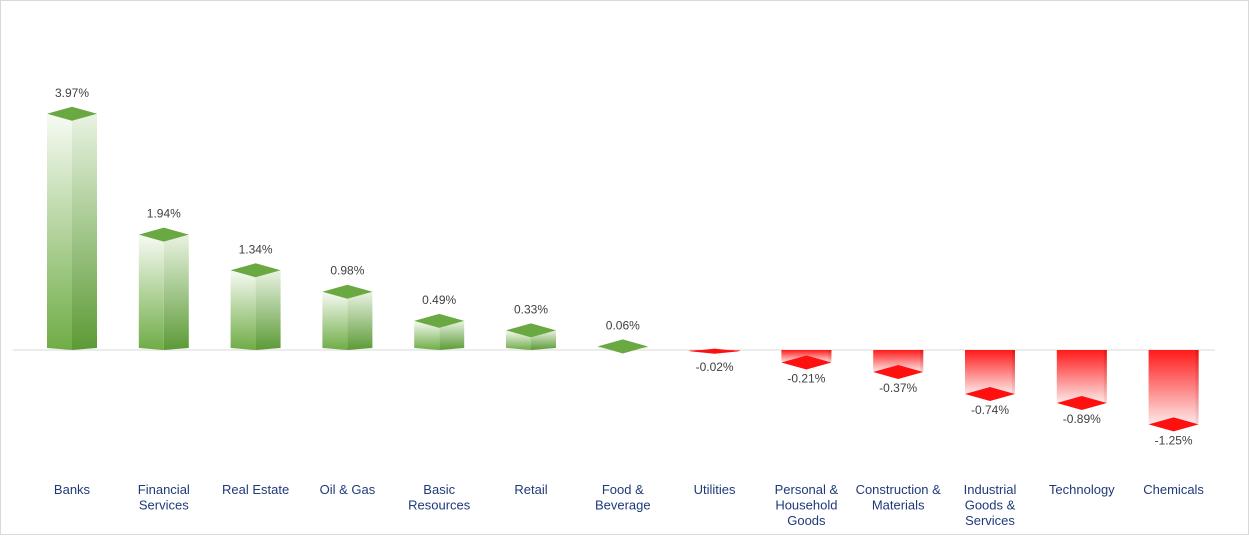 This screenshot has height=539, width=1249. I want to click on category-label: Personal & Household Goods, so click(807, 505).